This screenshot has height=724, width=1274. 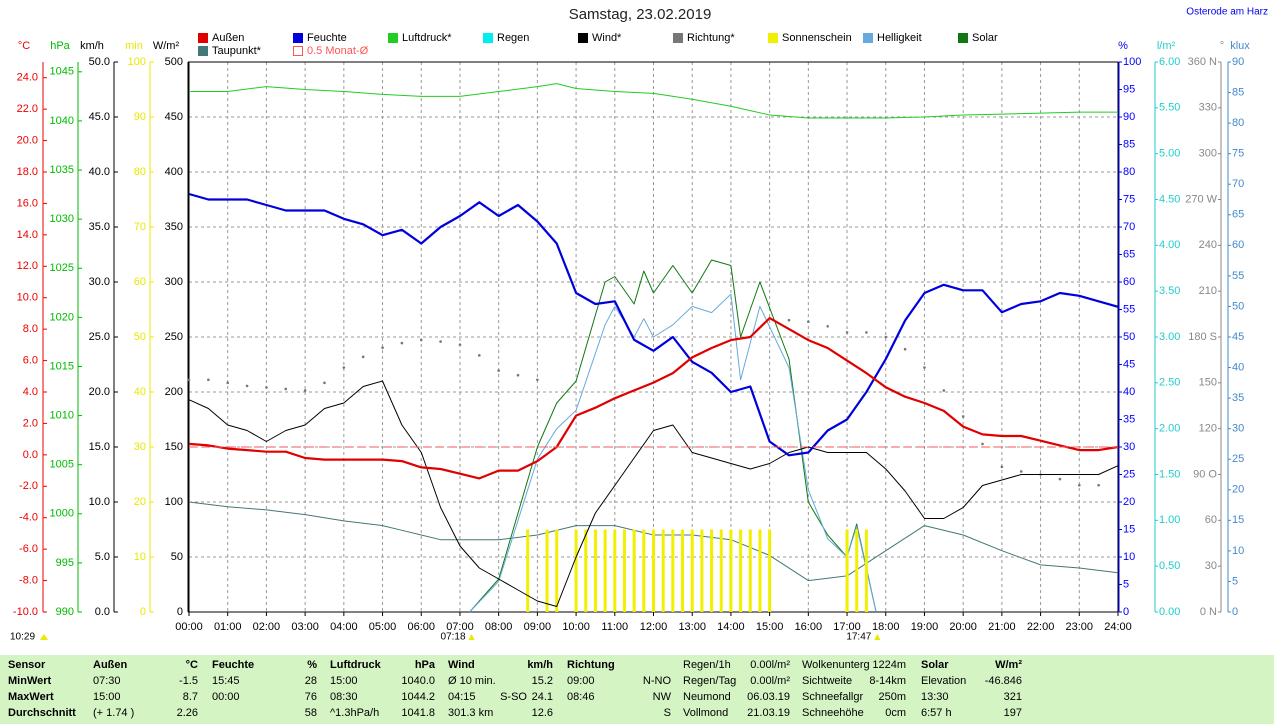 I want to click on table-cell: S-SO, so click(x=513, y=697).